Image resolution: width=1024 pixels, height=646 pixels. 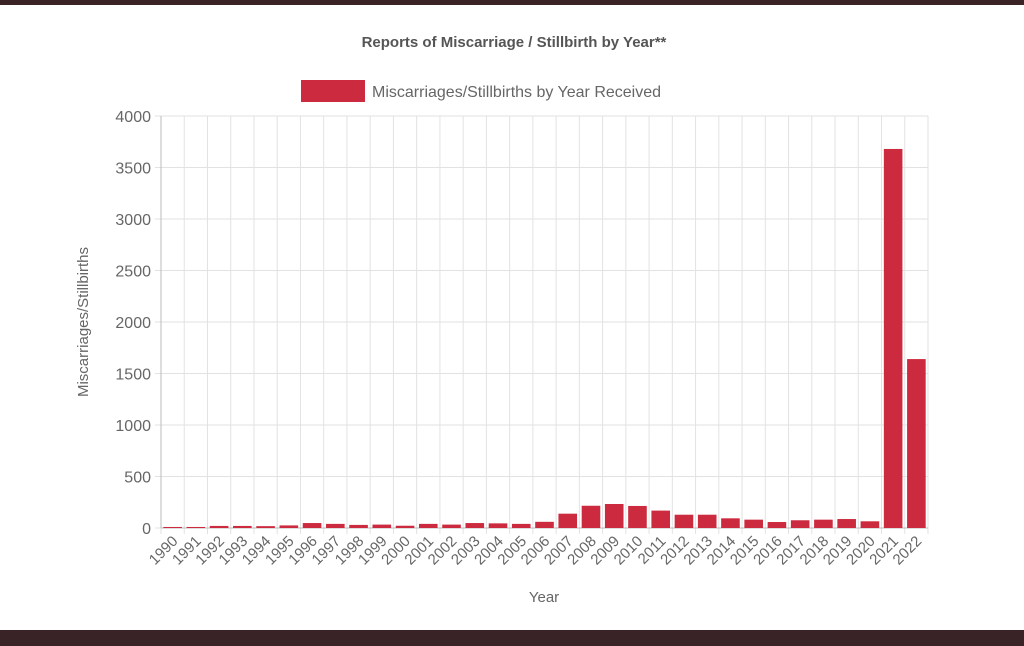 I want to click on legend-swatch, so click(x=333, y=91).